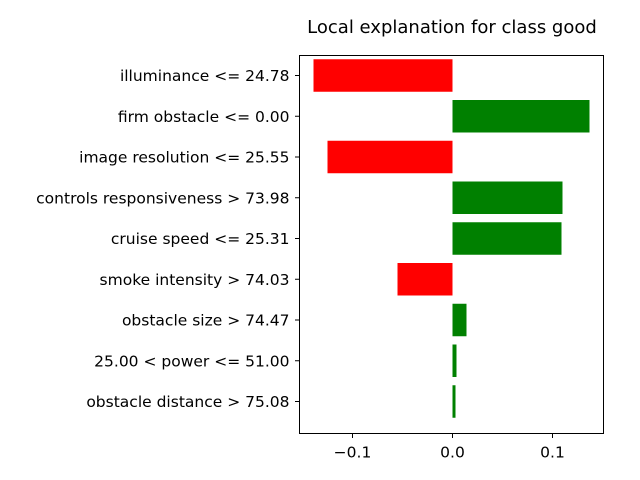 The image size is (640, 480). What do you see at coordinates (200, 239) in the screenshot?
I see `category-label-4: cruise speed <= 25.31` at bounding box center [200, 239].